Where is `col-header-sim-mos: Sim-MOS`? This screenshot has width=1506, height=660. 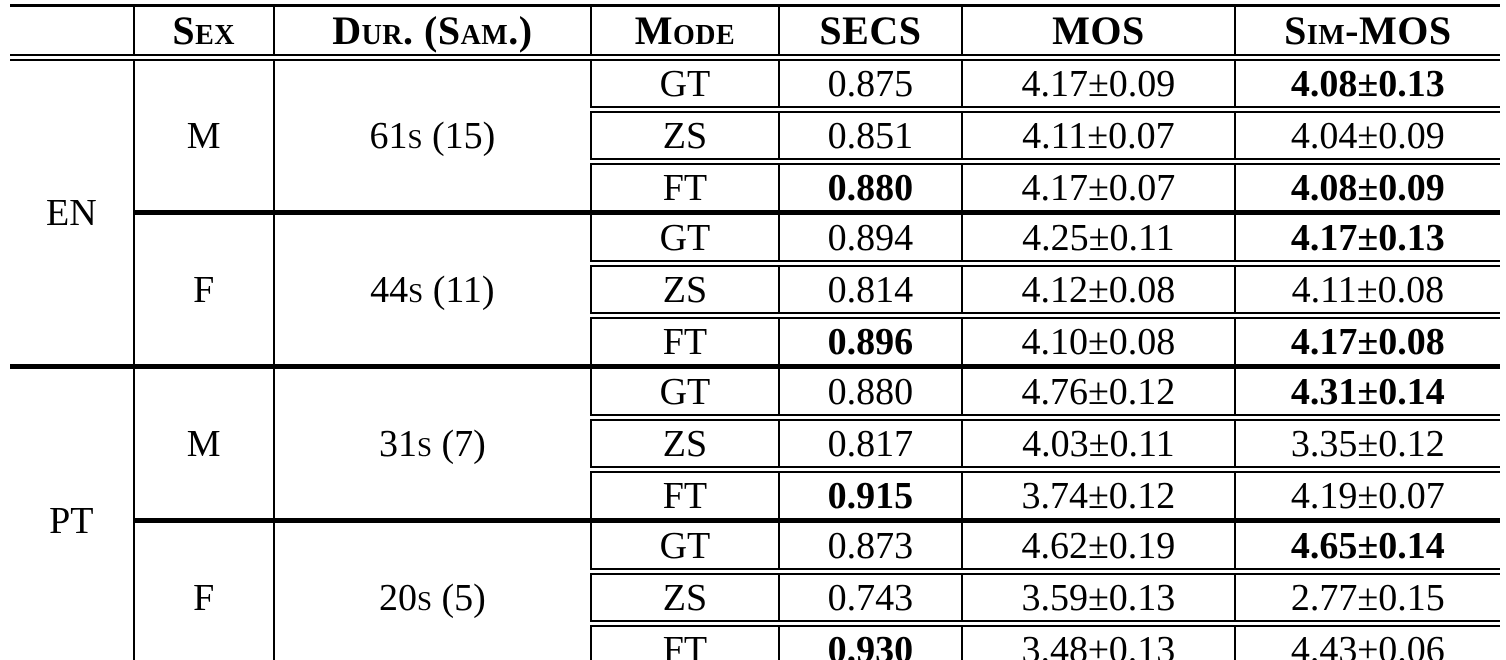
col-header-sim-mos: Sim-MOS is located at coordinates (1366, 33).